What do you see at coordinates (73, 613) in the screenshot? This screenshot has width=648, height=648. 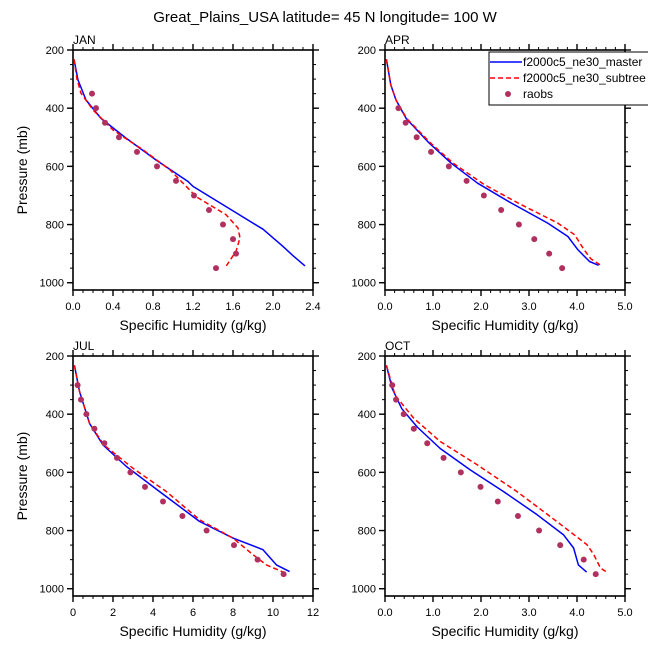 I see `x-tick-label: 0` at bounding box center [73, 613].